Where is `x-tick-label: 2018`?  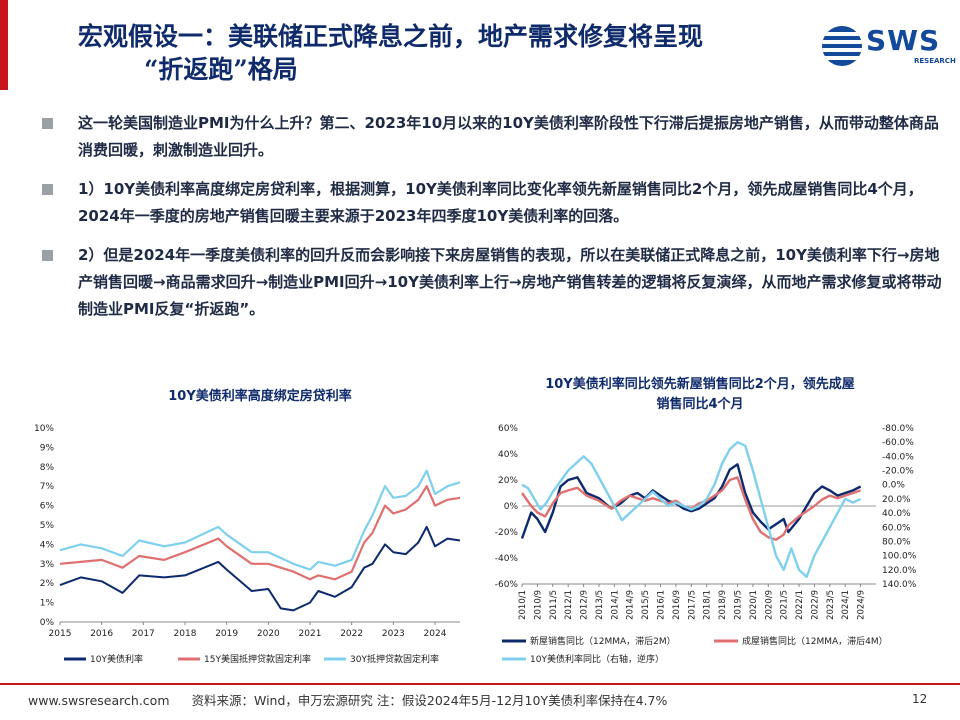
x-tick-label: 2018 is located at coordinates (185, 634).